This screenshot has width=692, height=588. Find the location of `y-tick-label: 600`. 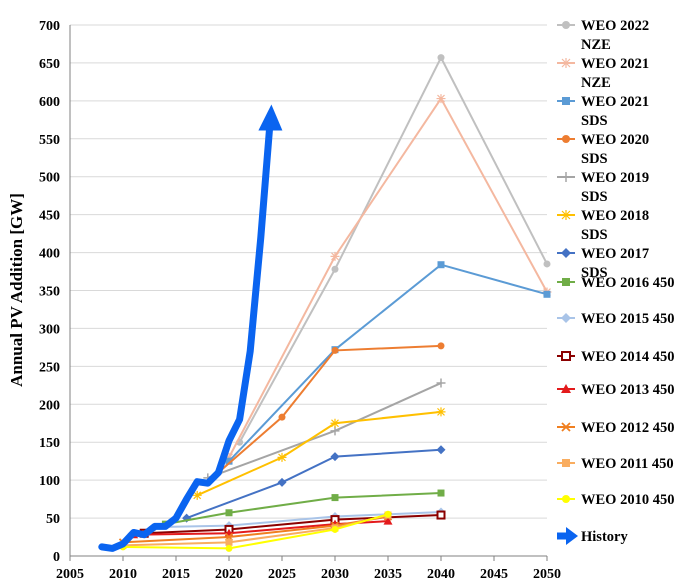

y-tick-label: 600 is located at coordinates (49, 102).